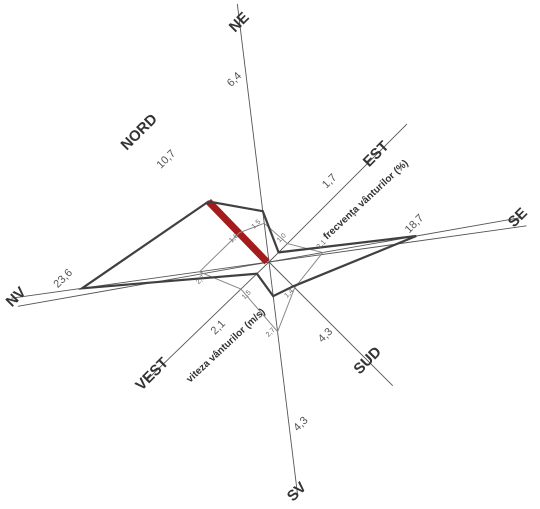 Image resolution: width=540 pixels, height=509 pixels. I want to click on frequency-label-ne: 6,4, so click(234, 79).